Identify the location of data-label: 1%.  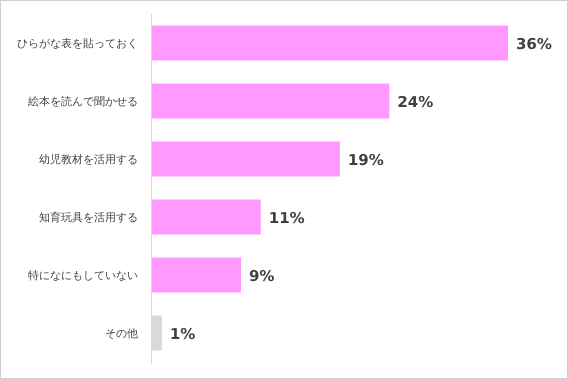
(183, 334).